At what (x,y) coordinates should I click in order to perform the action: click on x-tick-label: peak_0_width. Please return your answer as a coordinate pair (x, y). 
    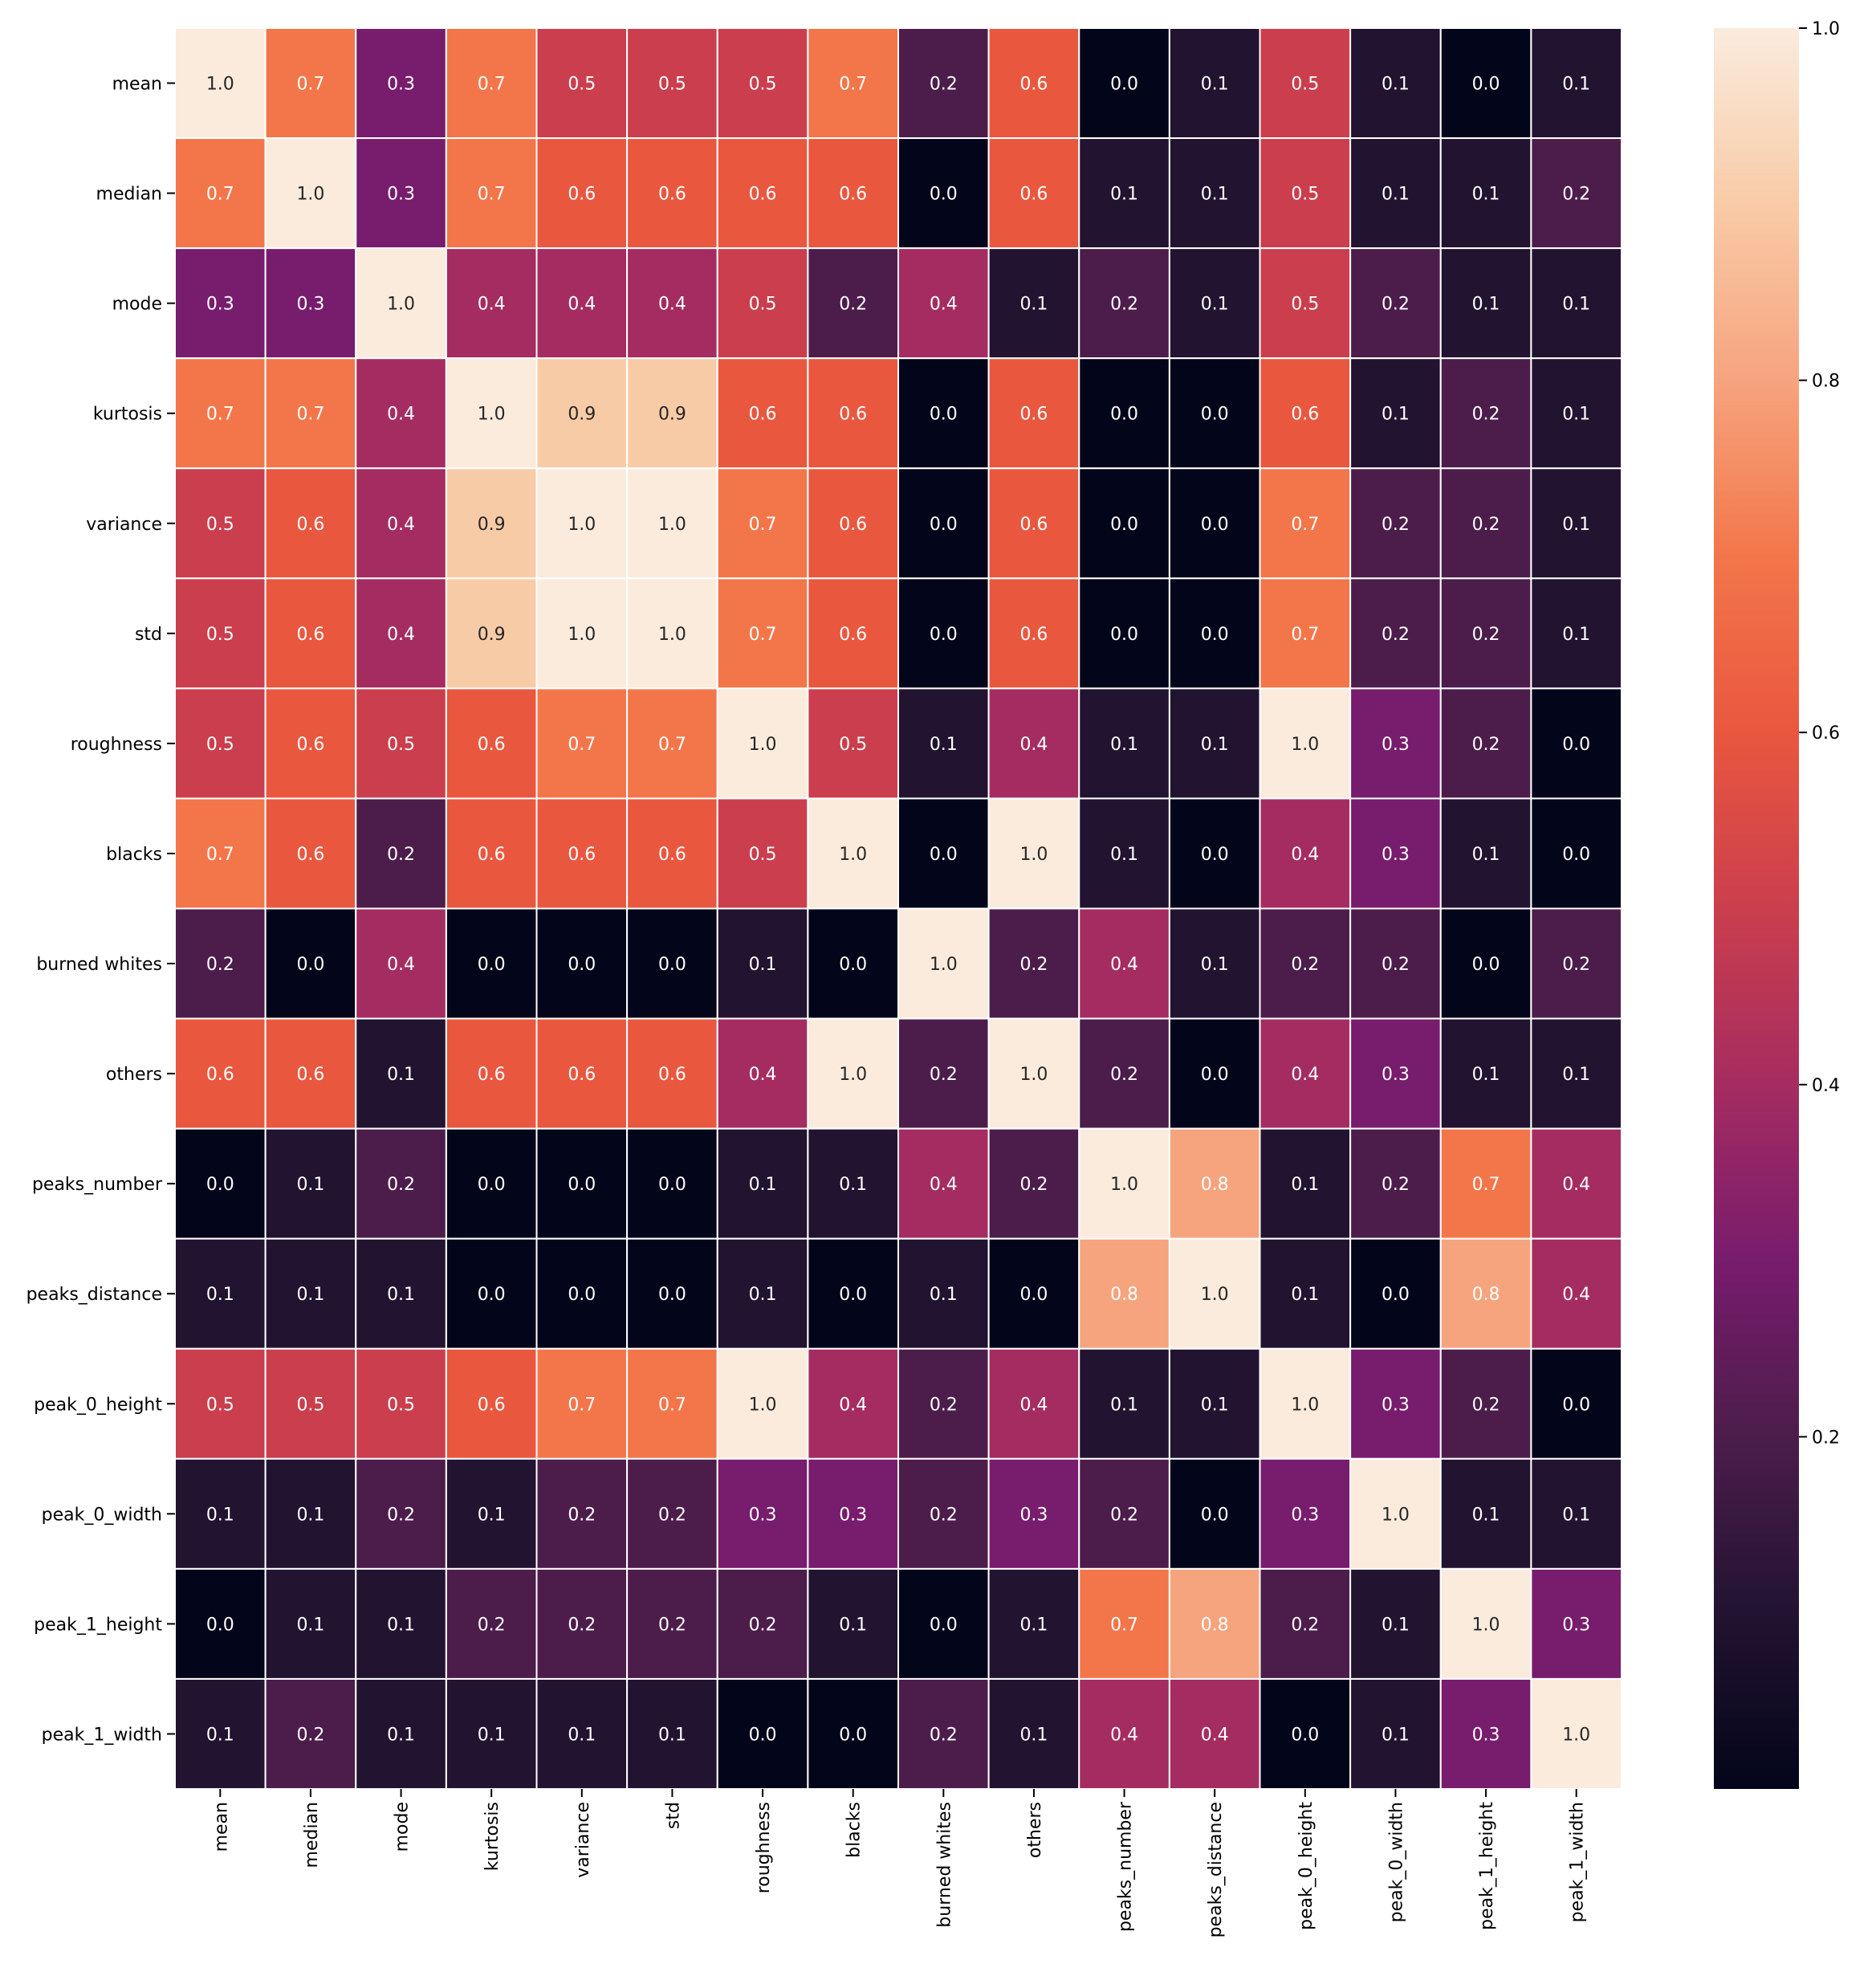
    Looking at the image, I should click on (1396, 1862).